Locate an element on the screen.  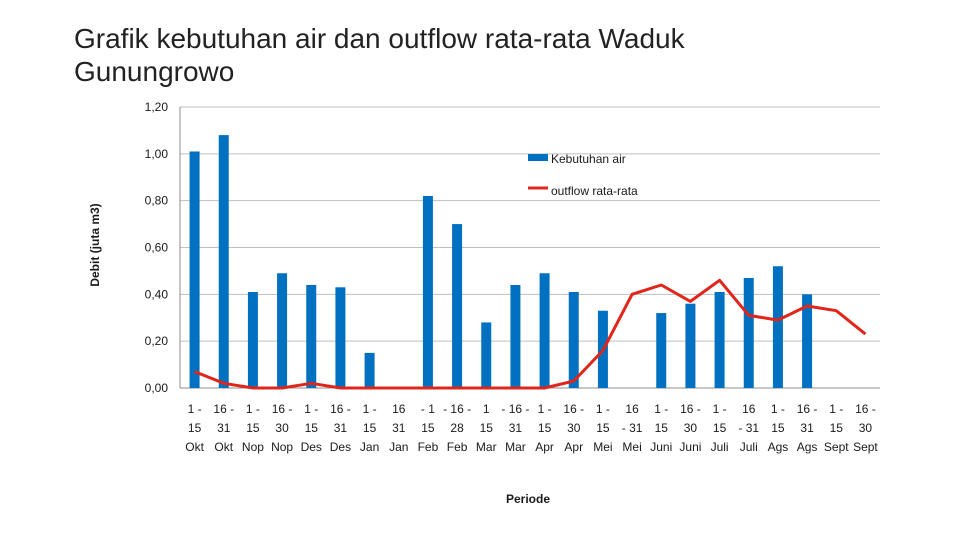
x-tick-label: Feb is located at coordinates (457, 447).